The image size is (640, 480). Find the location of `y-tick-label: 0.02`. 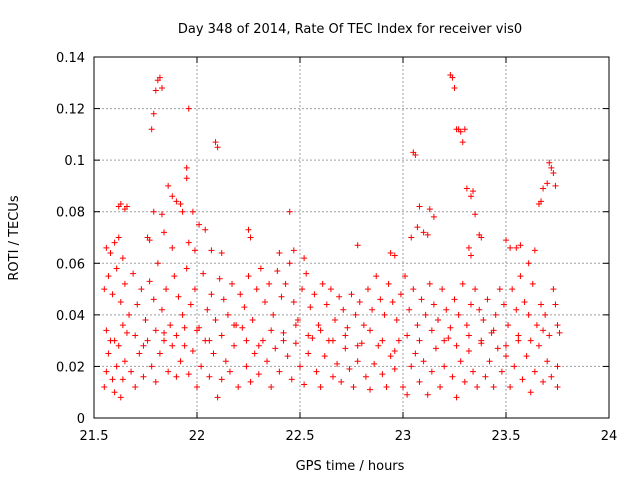

y-tick-label: 0.02 is located at coordinates (70, 367).